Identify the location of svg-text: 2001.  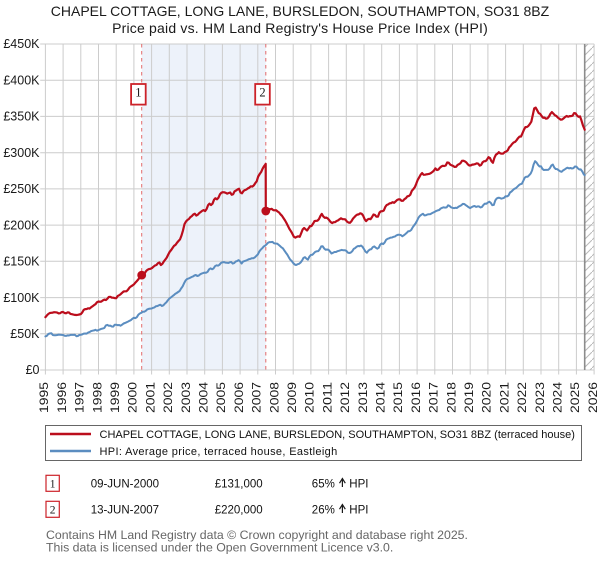
(150, 397).